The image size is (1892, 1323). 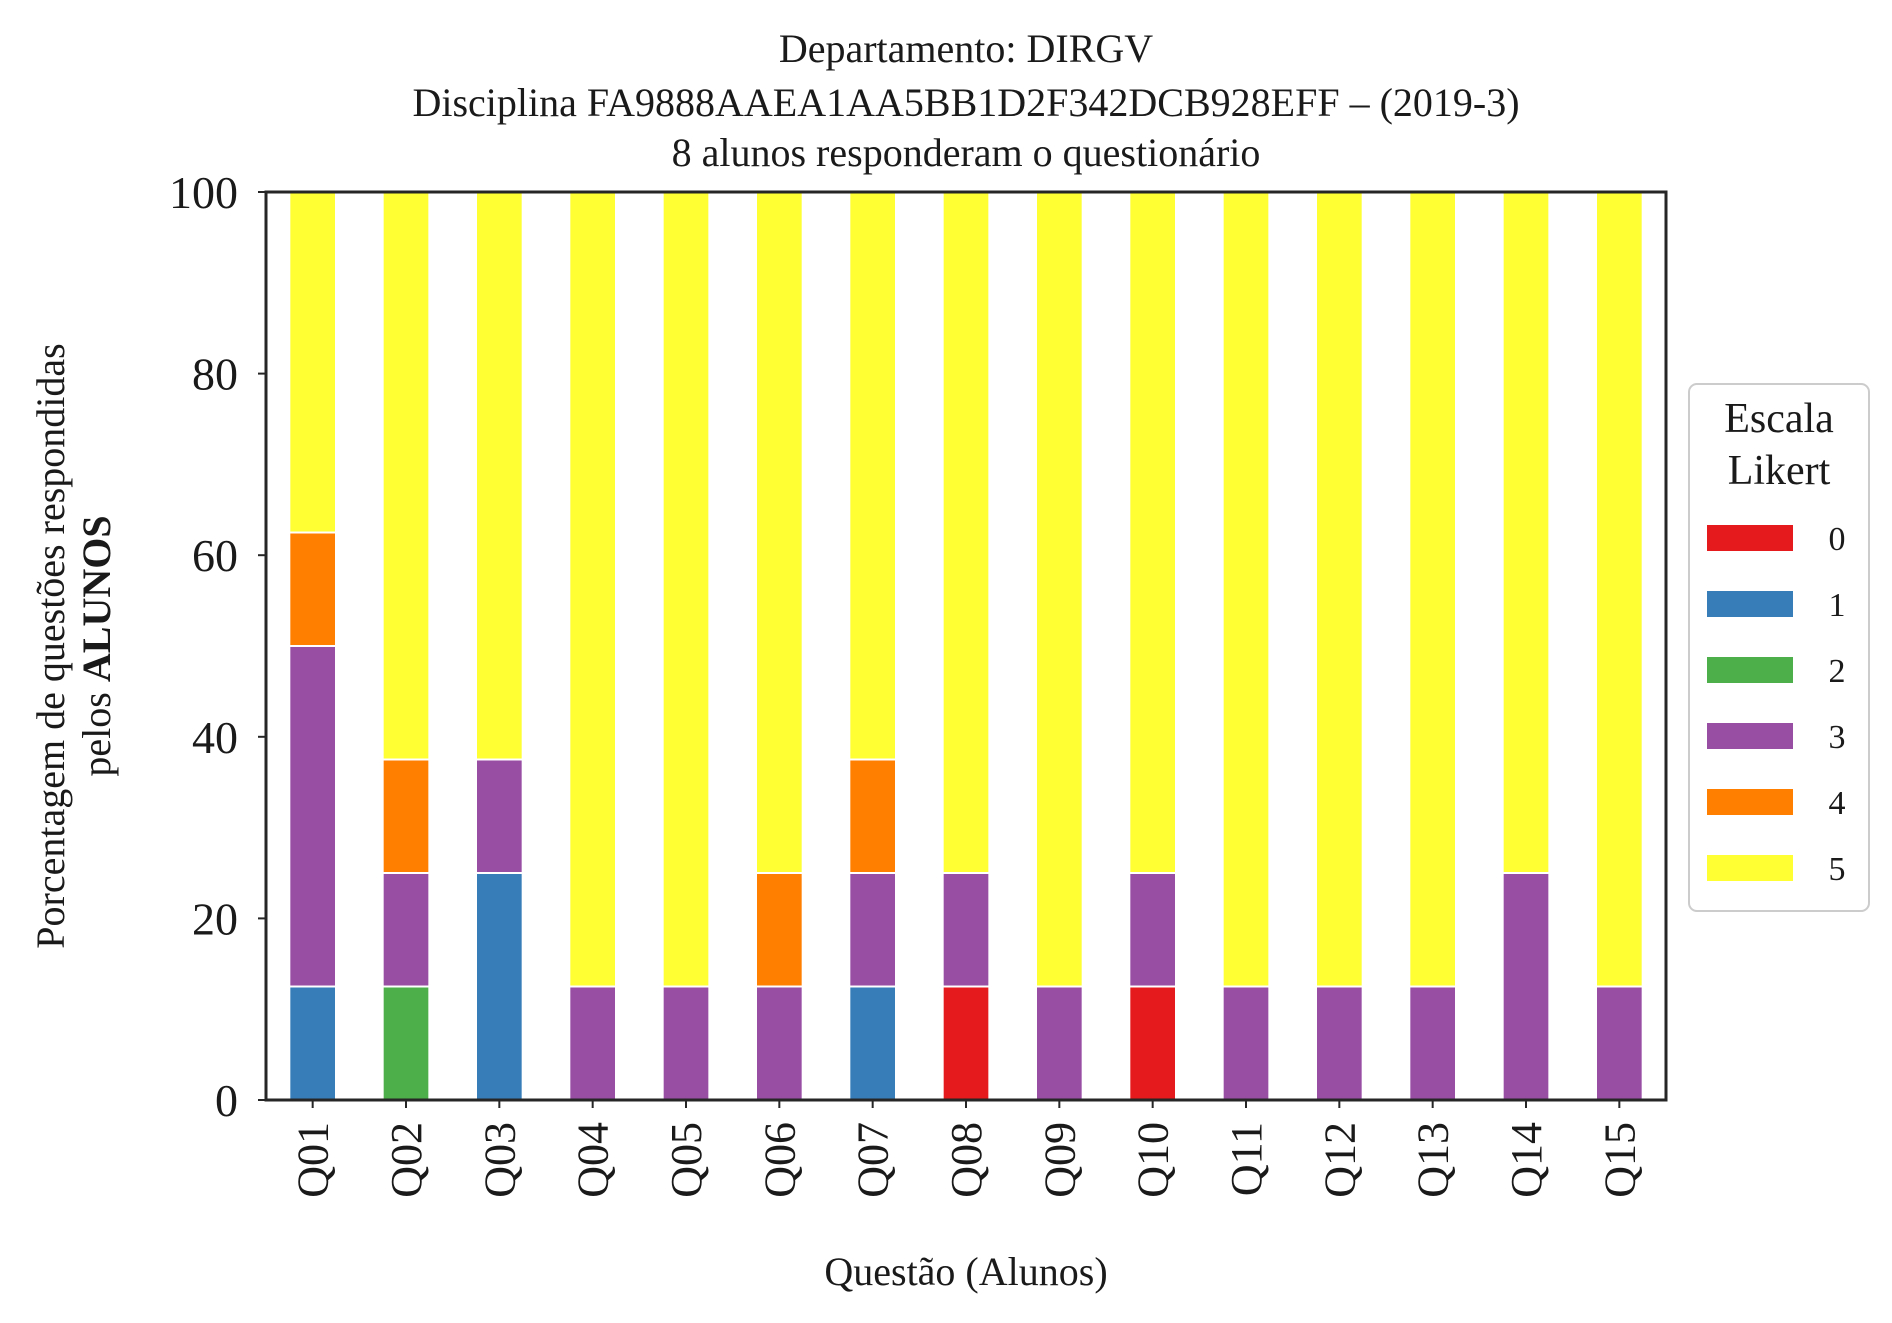 I want to click on y-tick-label: 20, so click(x=215, y=918).